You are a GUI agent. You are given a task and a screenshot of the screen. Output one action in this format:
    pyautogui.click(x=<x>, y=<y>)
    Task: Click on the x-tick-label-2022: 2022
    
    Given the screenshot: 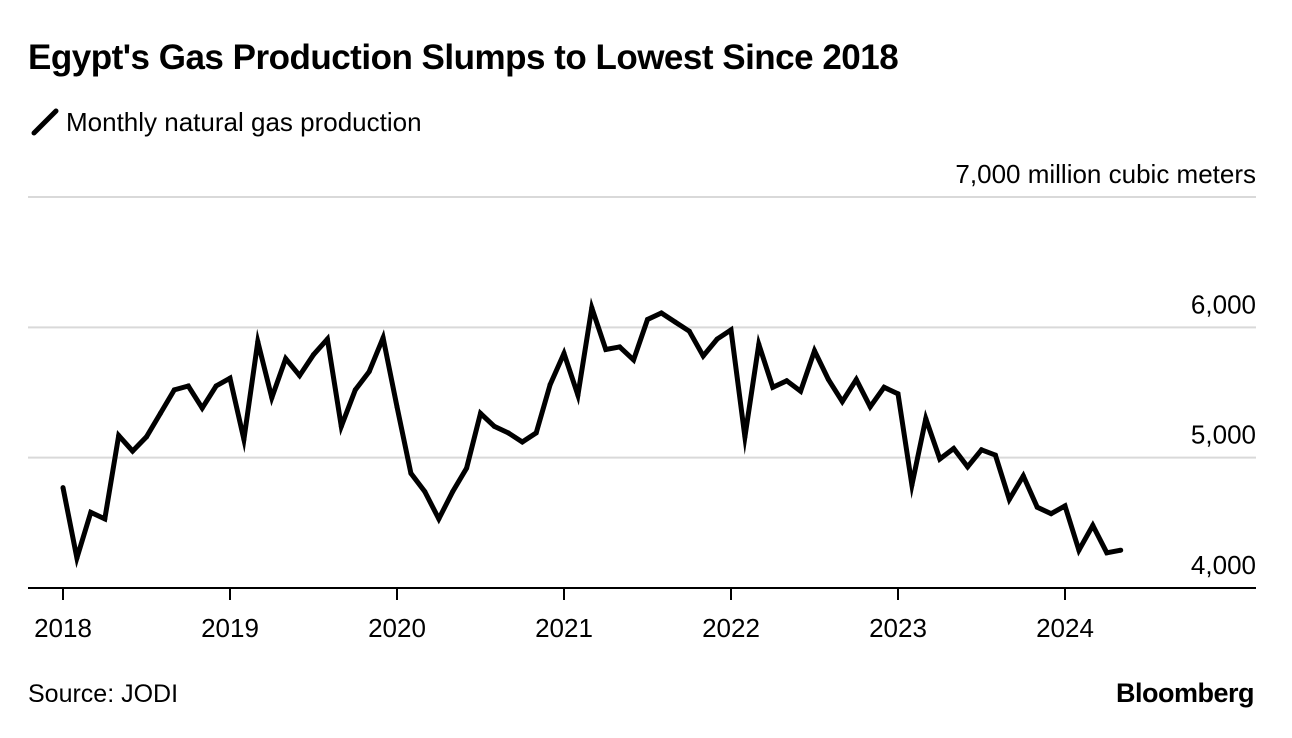 What is the action you would take?
    pyautogui.click(x=731, y=628)
    